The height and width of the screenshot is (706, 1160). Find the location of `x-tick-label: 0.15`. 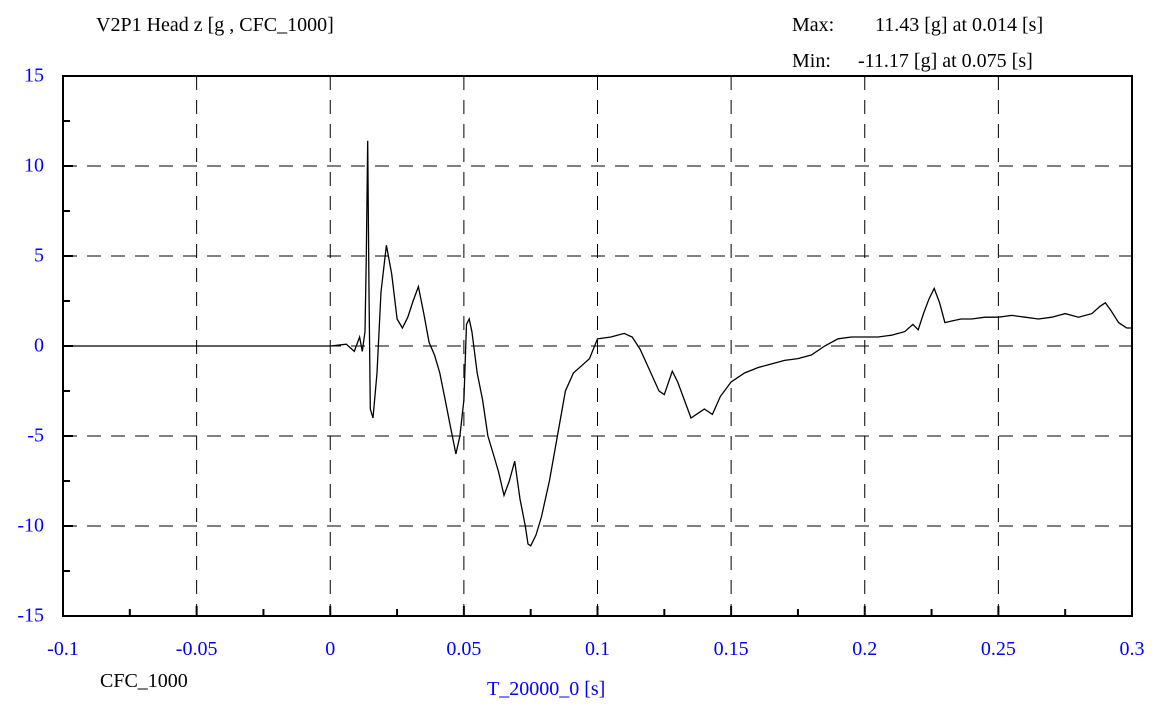

x-tick-label: 0.15 is located at coordinates (731, 649).